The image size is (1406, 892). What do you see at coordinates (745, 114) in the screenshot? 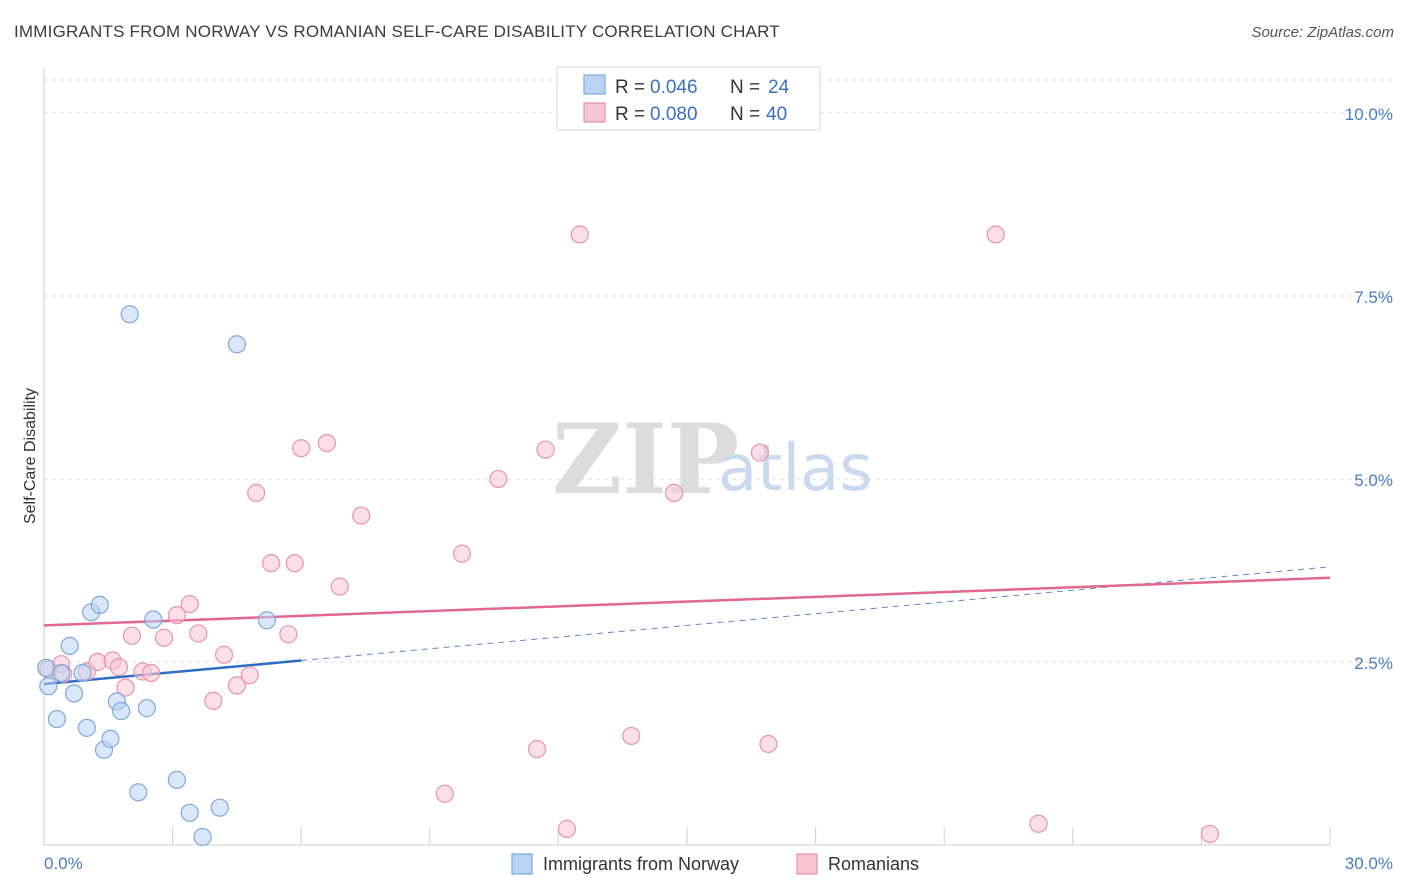
I see `legend-n-label-romanian: N =` at bounding box center [745, 114].